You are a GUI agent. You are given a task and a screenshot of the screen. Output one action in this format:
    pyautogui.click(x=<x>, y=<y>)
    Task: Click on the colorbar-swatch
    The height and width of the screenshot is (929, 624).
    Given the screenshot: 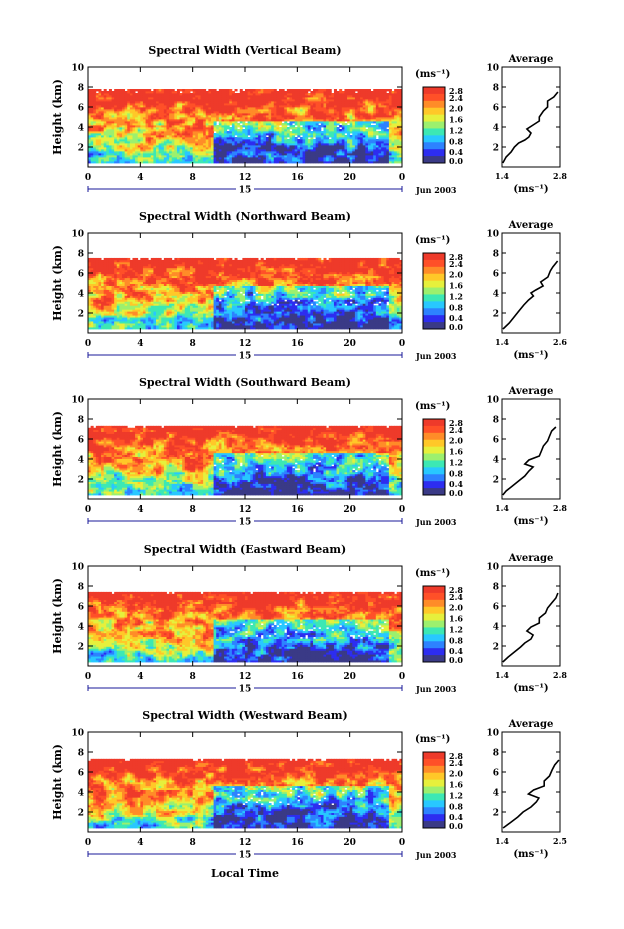 What is the action you would take?
    pyautogui.click(x=434, y=160)
    